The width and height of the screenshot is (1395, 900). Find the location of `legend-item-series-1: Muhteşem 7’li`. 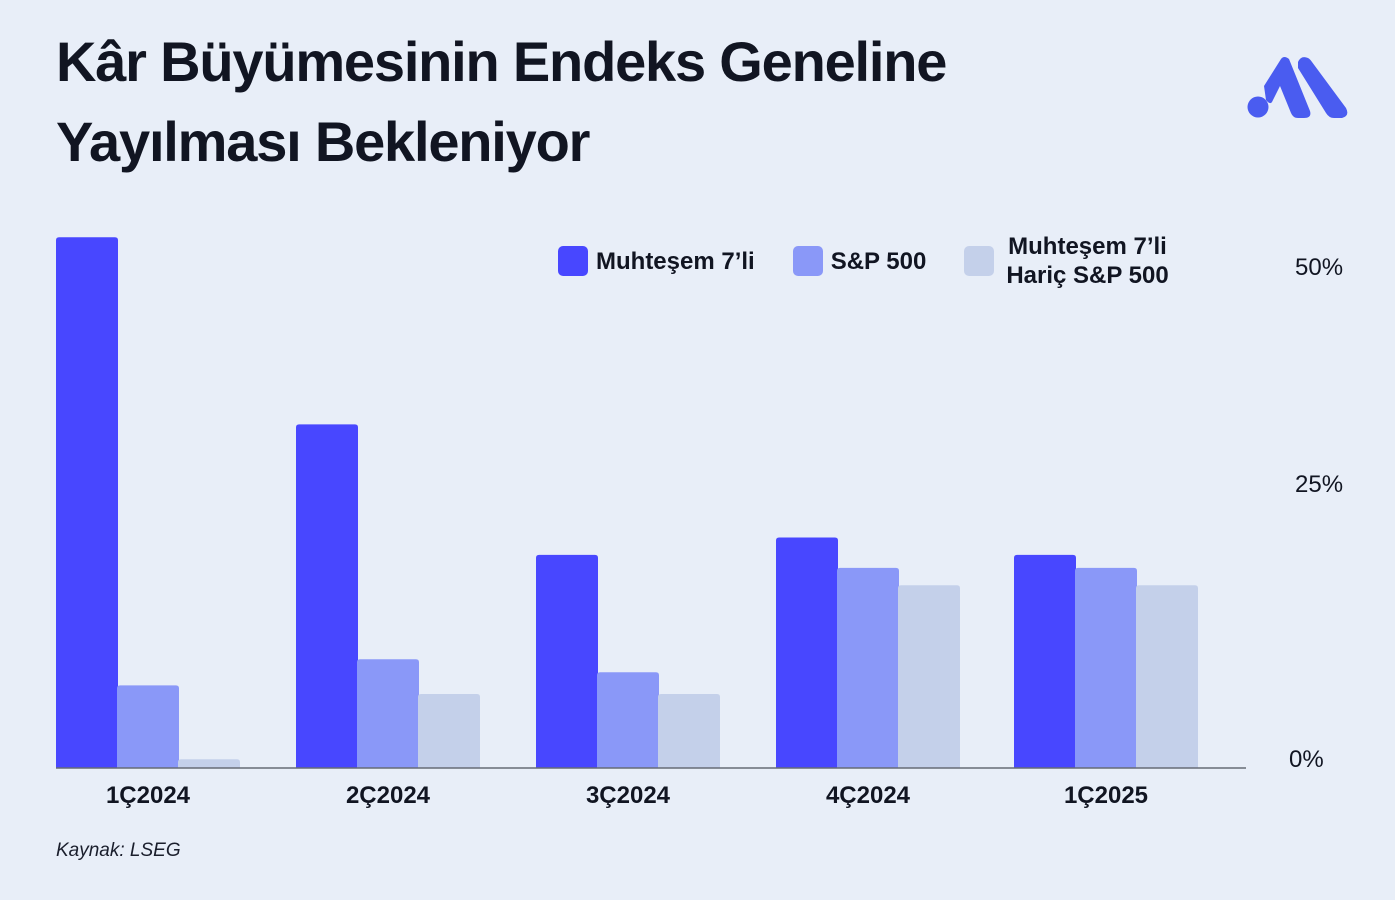

legend-item-series-1: Muhteşem 7’li is located at coordinates (656, 261).